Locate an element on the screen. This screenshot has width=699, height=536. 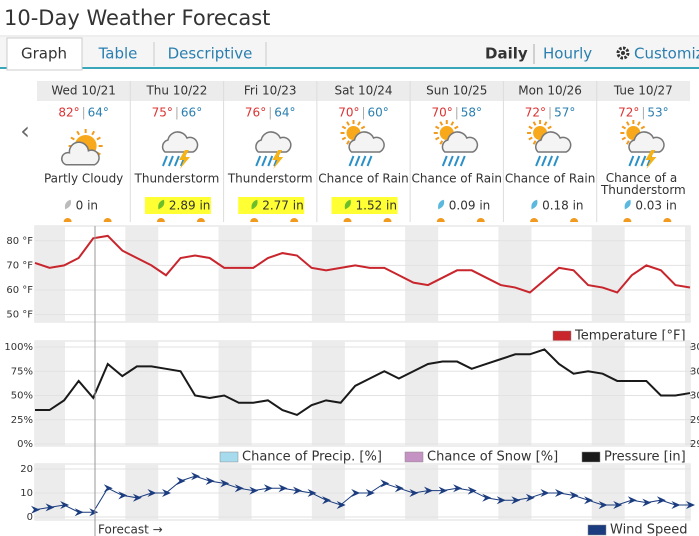
day-precip: 2.77 in is located at coordinates (282, 206).